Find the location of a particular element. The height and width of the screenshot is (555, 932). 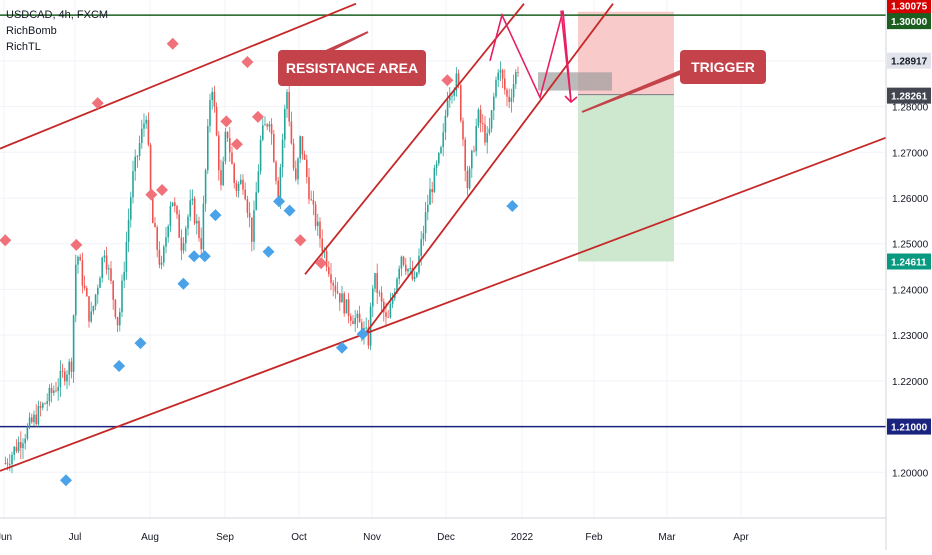

trigger-label-text: TRIGGER is located at coordinates (723, 67).